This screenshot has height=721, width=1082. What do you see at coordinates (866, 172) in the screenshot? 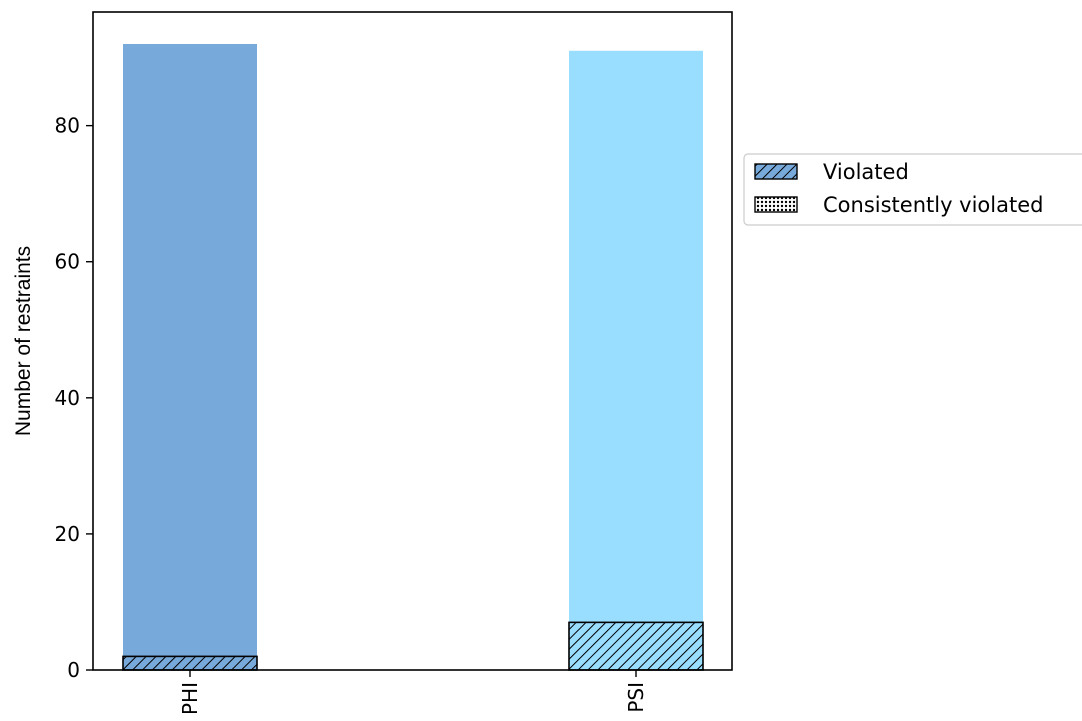
I see `legend-label-violated: Violated` at bounding box center [866, 172].